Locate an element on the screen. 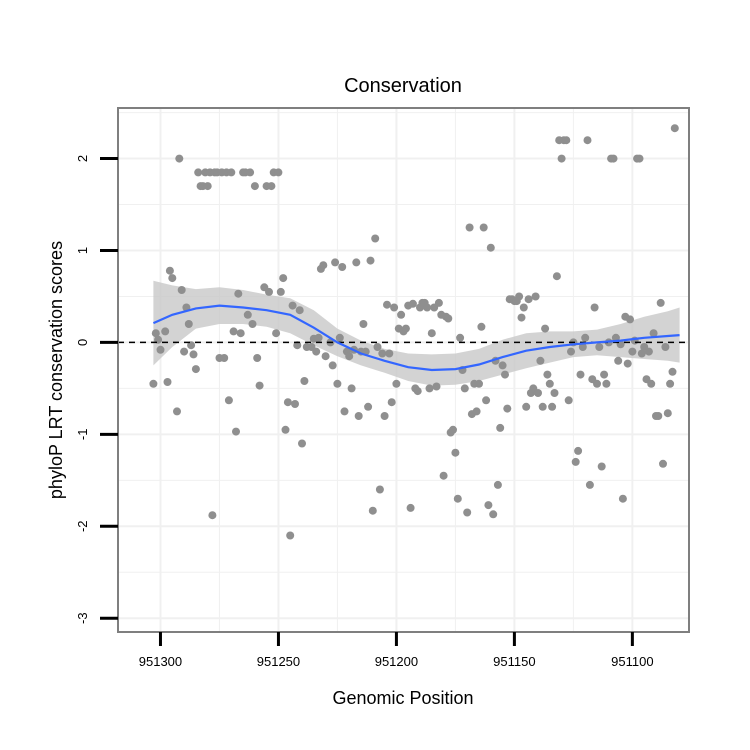 This screenshot has width=750, height=750. y-axis: -3 -2 -1 0 1 2 is located at coordinates (96, 389).